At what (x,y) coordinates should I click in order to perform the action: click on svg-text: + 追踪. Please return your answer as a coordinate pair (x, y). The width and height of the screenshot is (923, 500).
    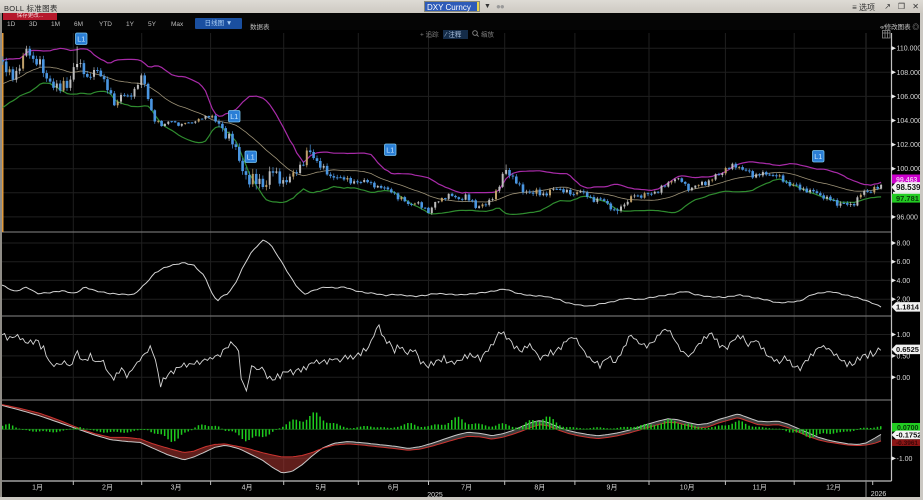
    Looking at the image, I should click on (429, 34).